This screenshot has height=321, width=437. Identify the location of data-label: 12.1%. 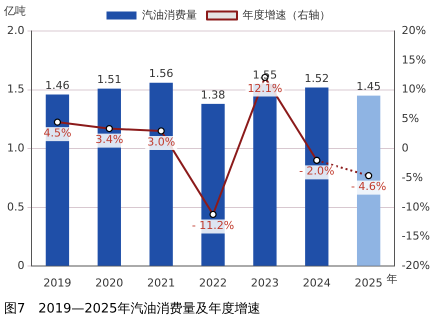
(264, 88).